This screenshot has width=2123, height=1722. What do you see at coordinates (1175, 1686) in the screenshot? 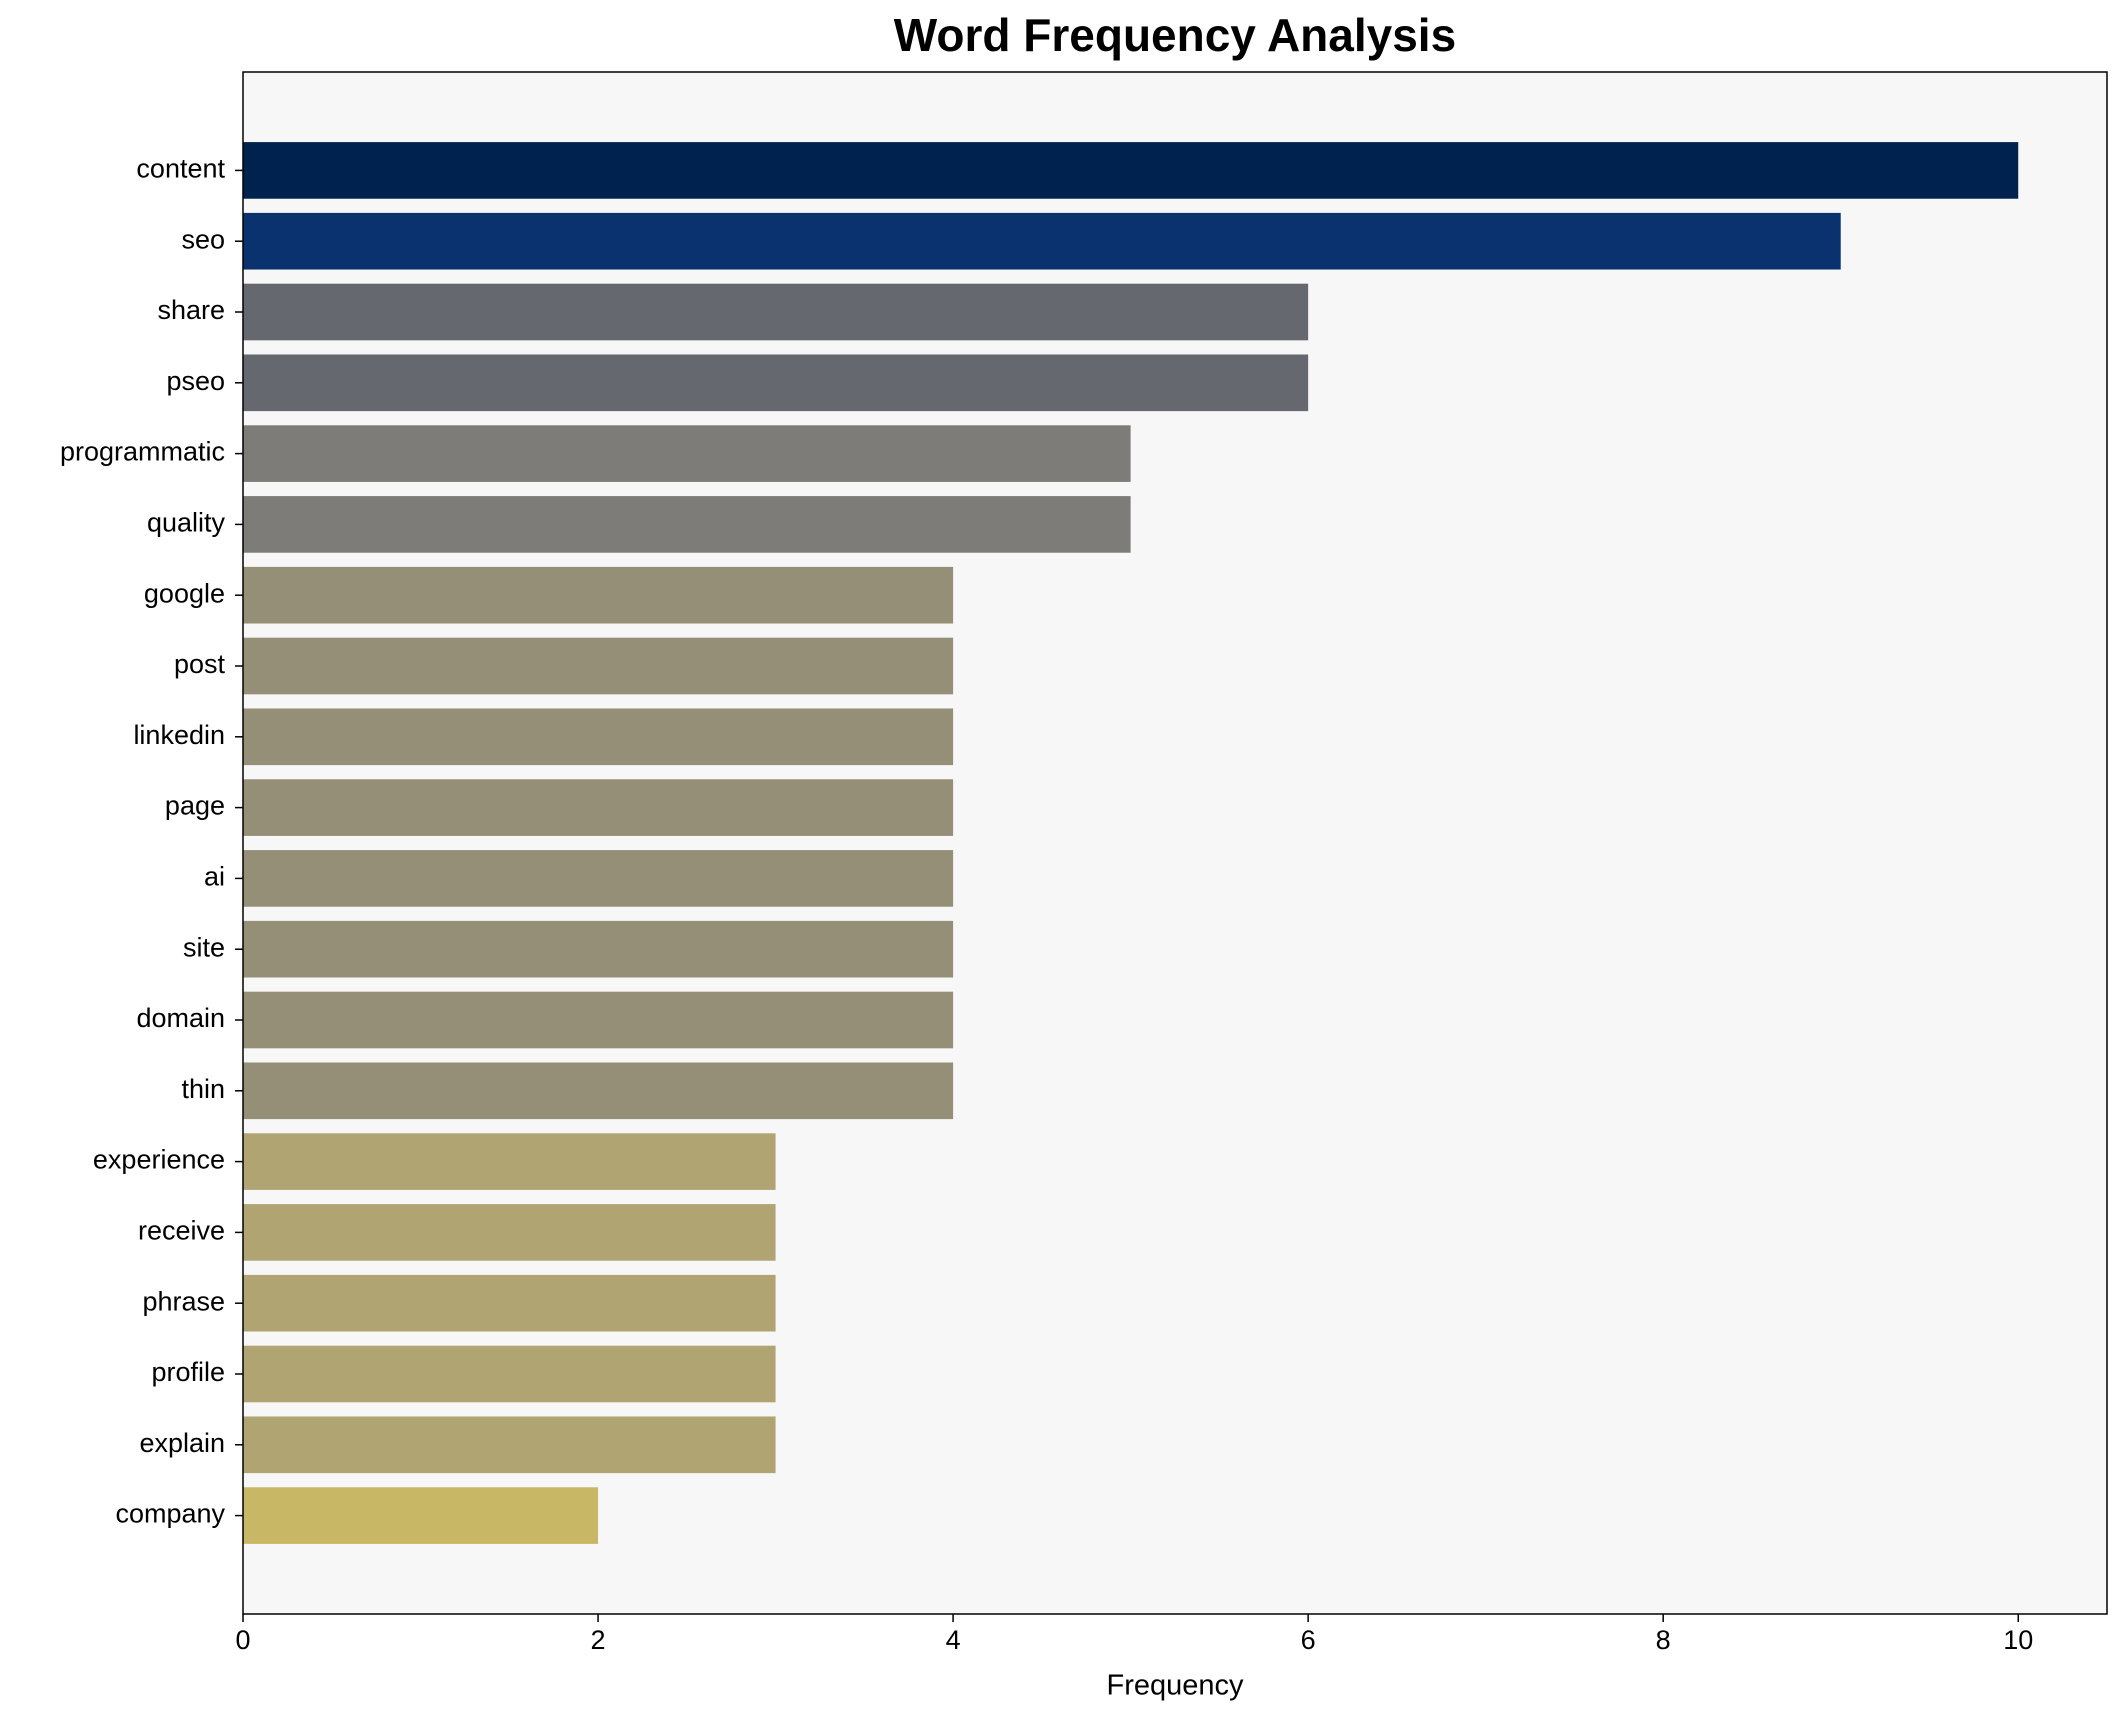
I see `x-axis-label: Frequency` at bounding box center [1175, 1686].